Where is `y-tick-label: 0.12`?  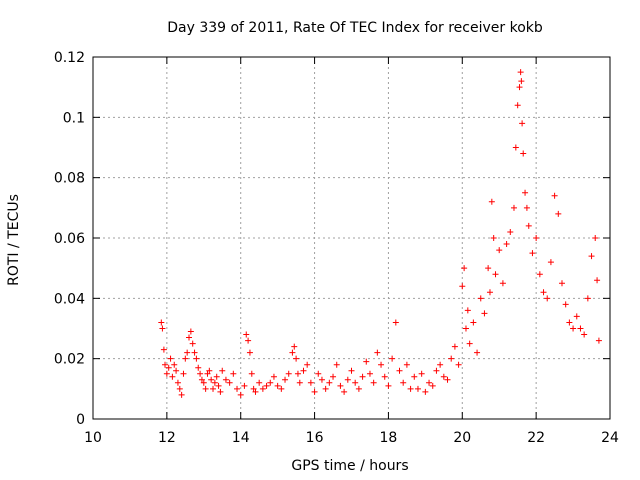
y-tick-label: 0.12 is located at coordinates (69, 58).